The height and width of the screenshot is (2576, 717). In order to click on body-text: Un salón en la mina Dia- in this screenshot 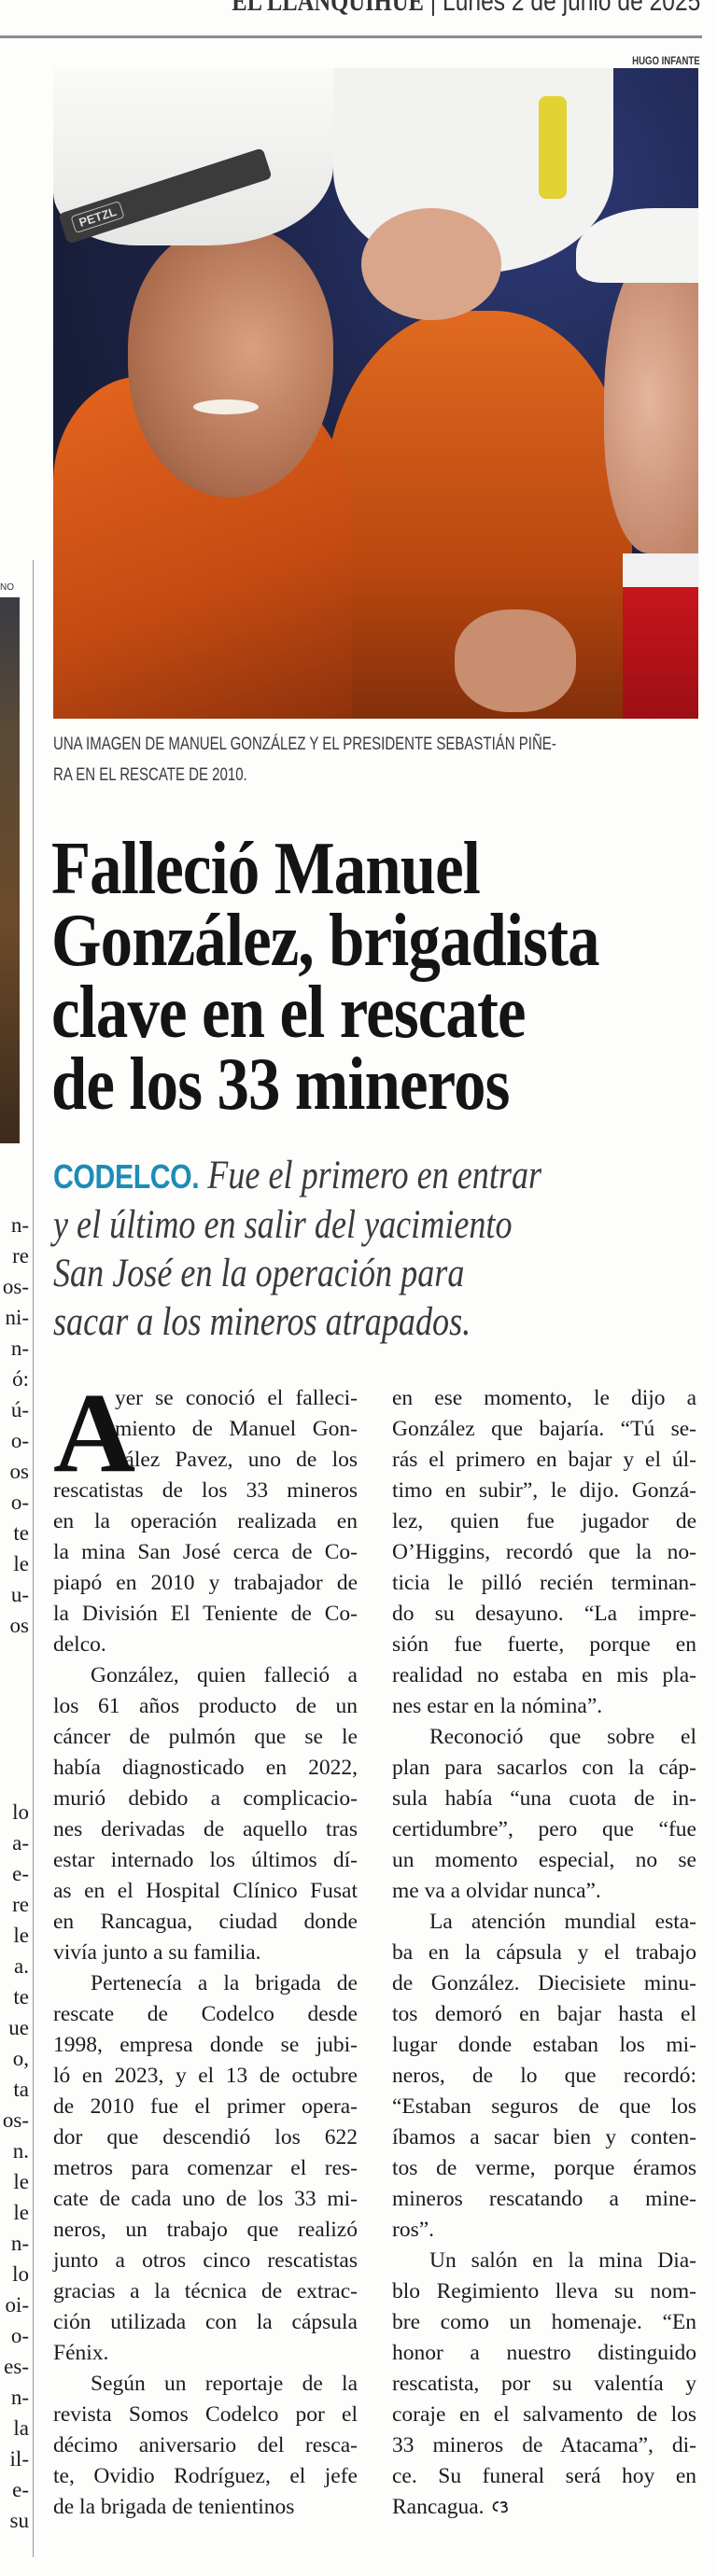, I will do `click(562, 2260)`.